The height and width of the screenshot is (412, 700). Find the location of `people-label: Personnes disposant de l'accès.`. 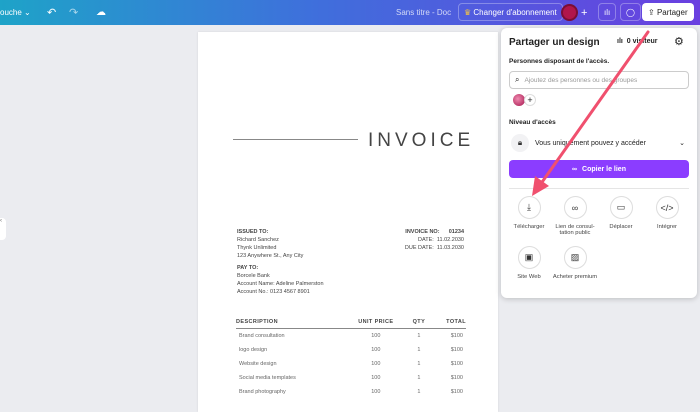

people-label: Personnes disposant de l'accès. is located at coordinates (559, 61).